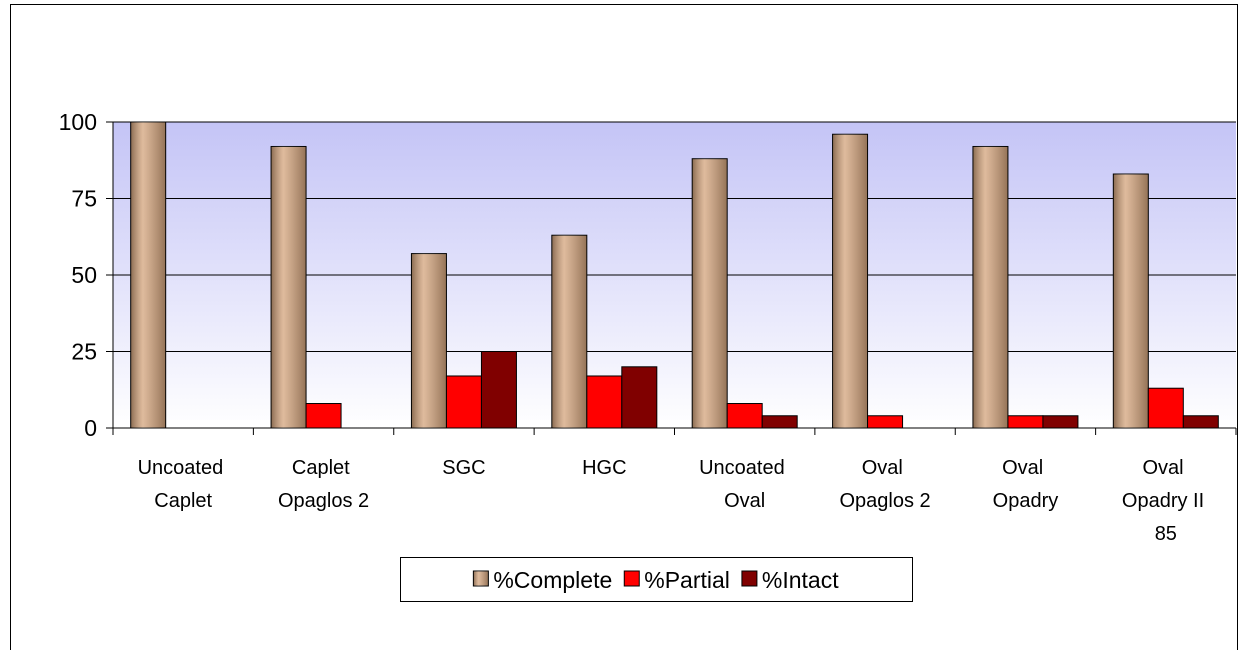 This screenshot has height=650, width=1248. I want to click on x-tick-label: HGC, so click(604, 468).